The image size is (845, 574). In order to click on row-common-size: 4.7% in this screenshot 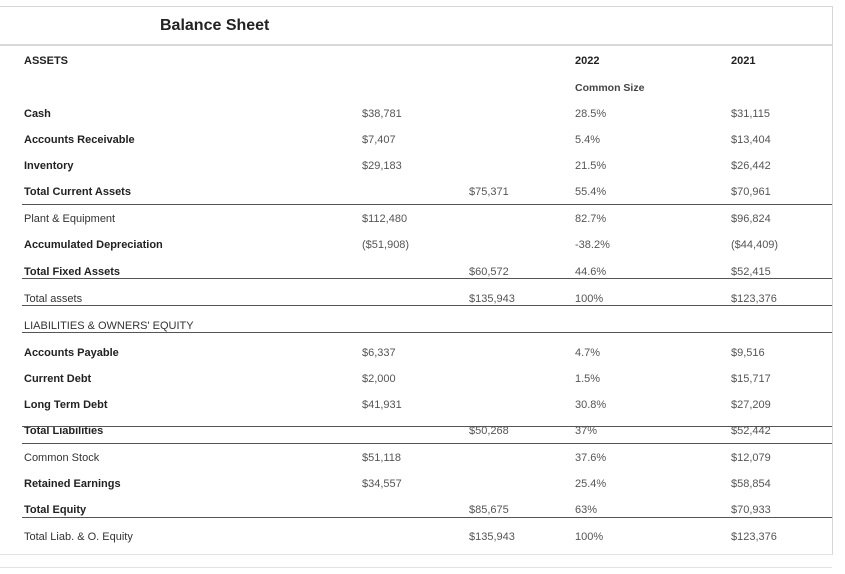, I will do `click(588, 353)`.